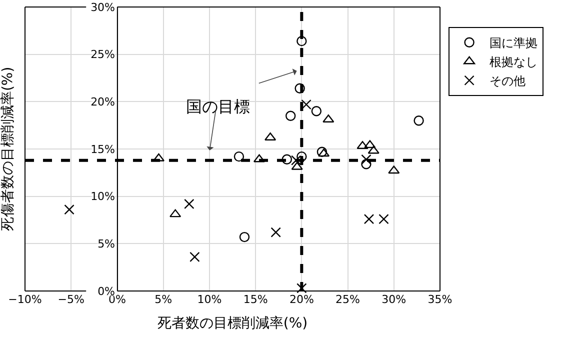 The width and height of the screenshot is (579, 348). Describe the element at coordinates (513, 43) in the screenshot. I see `legend-label: 国に準拠` at that location.